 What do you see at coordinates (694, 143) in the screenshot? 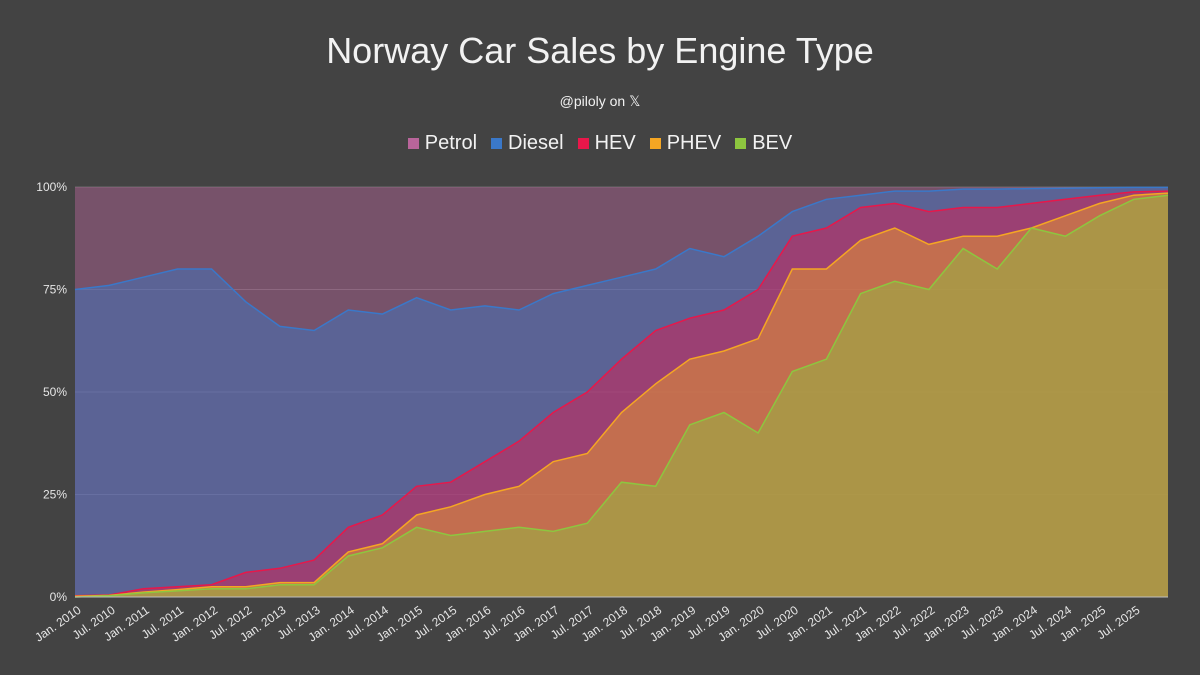
I see `legend-label-phev: PHEV` at bounding box center [694, 143].